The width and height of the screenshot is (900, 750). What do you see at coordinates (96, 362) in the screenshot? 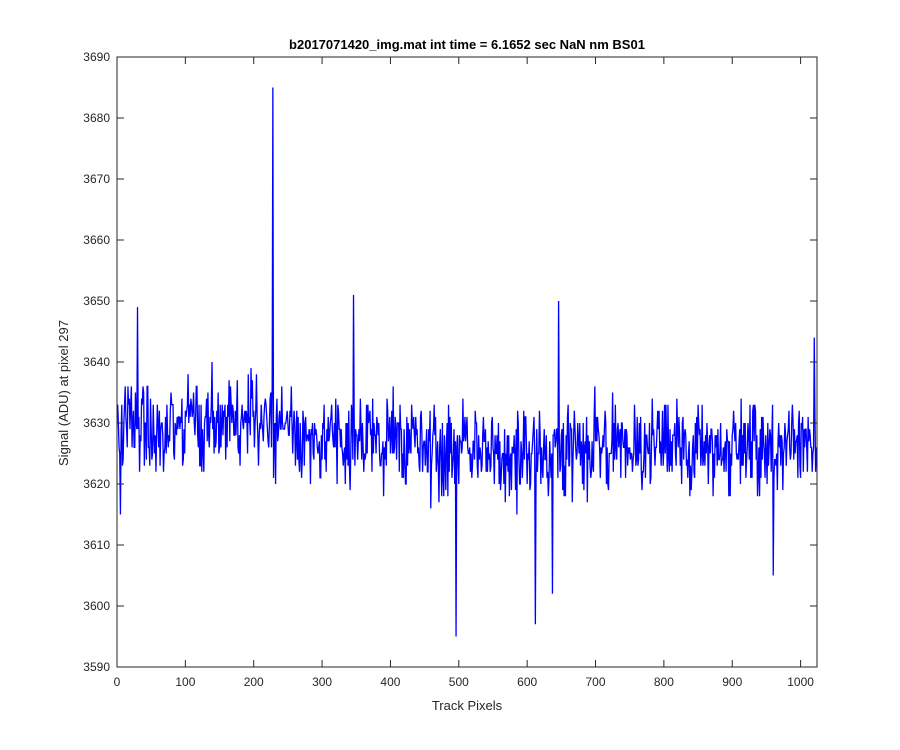
I see `y-tick-label: 3640` at bounding box center [96, 362].